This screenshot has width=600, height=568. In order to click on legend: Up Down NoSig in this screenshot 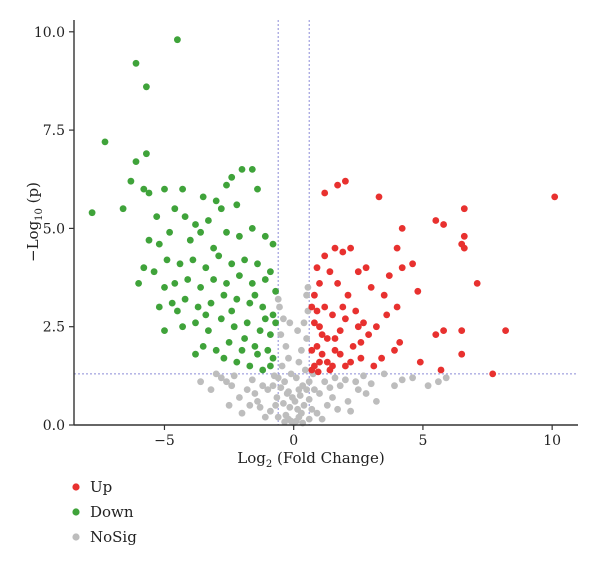, I will do `click(104, 512)`.